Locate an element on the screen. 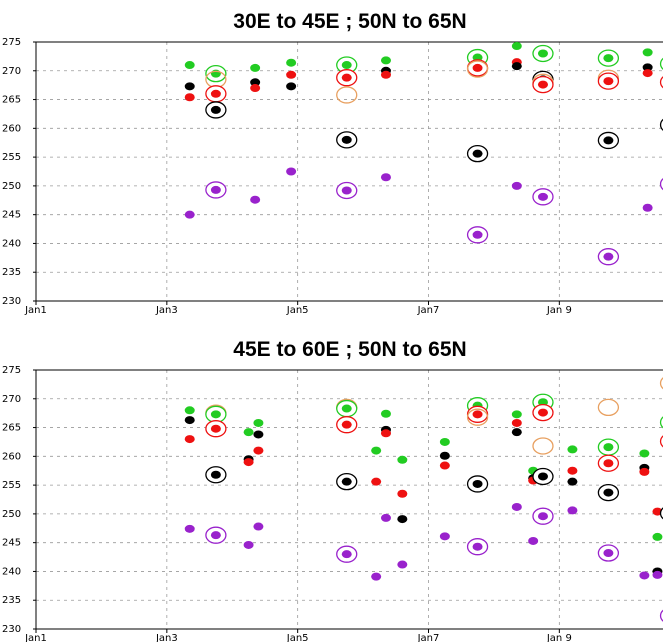  y-tick-label: 265 is located at coordinates (11, 100).